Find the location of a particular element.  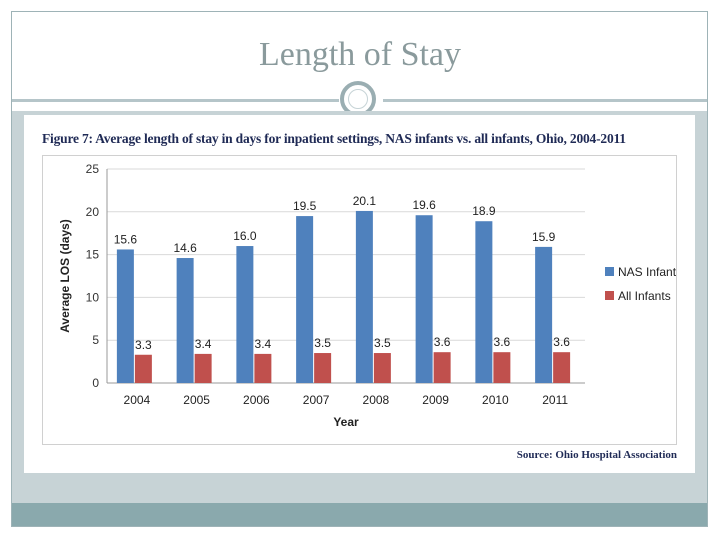

title-rule-left is located at coordinates (175, 100).